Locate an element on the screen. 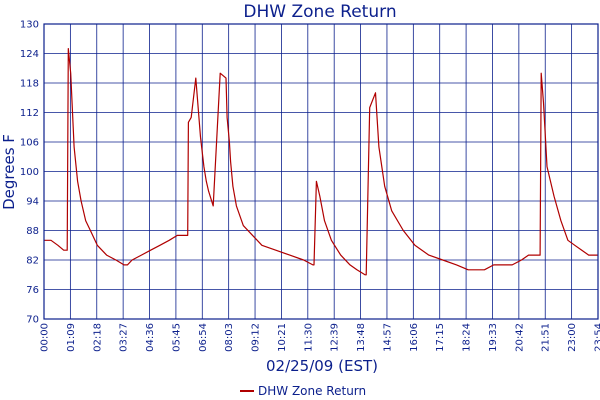 The width and height of the screenshot is (600, 400). x-axis-title: 02/25/09 (EST) is located at coordinates (322, 366).